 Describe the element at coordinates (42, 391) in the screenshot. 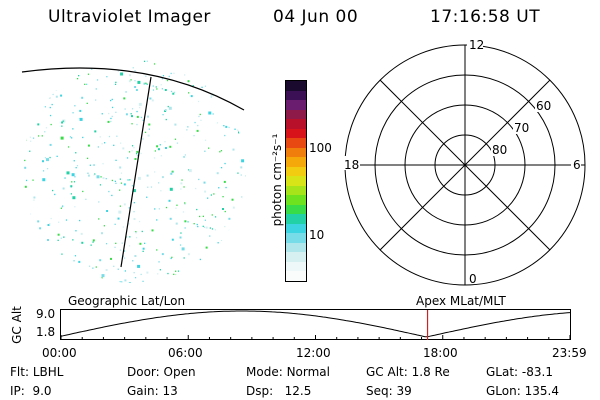

I see `ip-value: 9.0` at that location.